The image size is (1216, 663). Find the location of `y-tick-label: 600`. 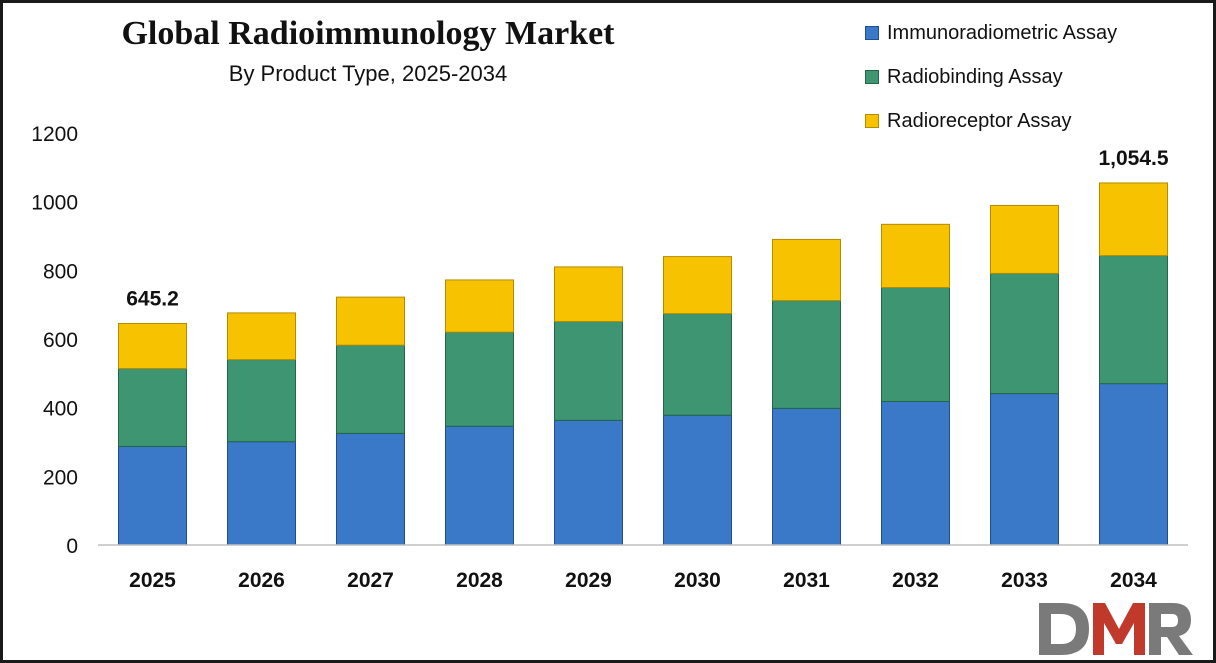

y-tick-label: 600 is located at coordinates (60, 340).